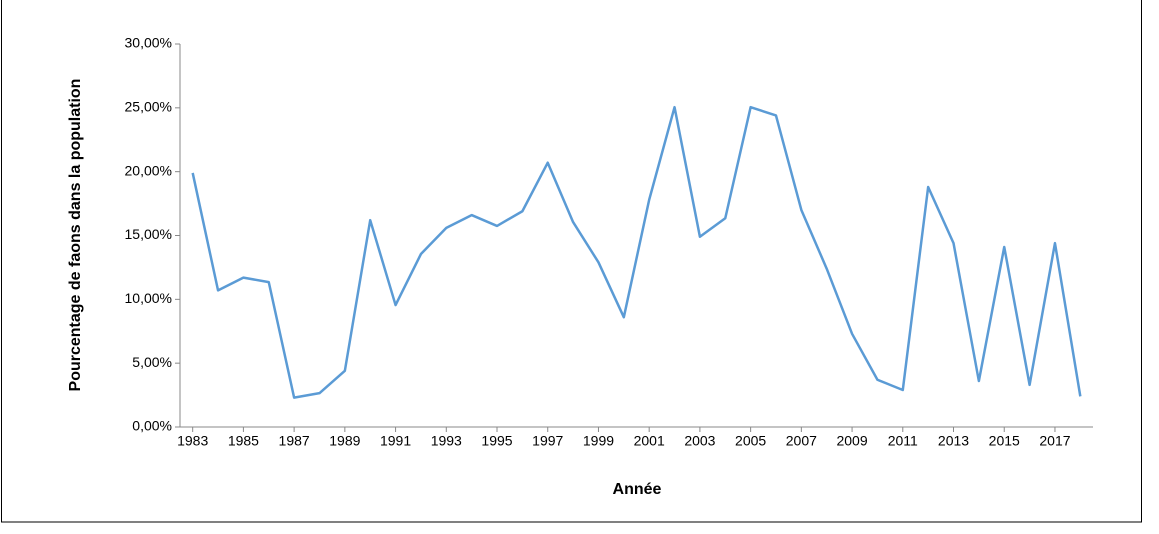 The width and height of the screenshot is (1159, 534). Describe the element at coordinates (547, 441) in the screenshot. I see `x-tick-label: 1997` at that location.